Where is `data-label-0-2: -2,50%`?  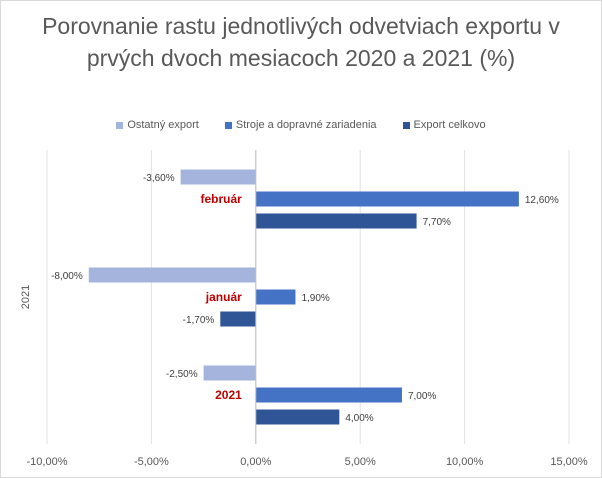
data-label-0-2: -2,50% is located at coordinates (182, 374).